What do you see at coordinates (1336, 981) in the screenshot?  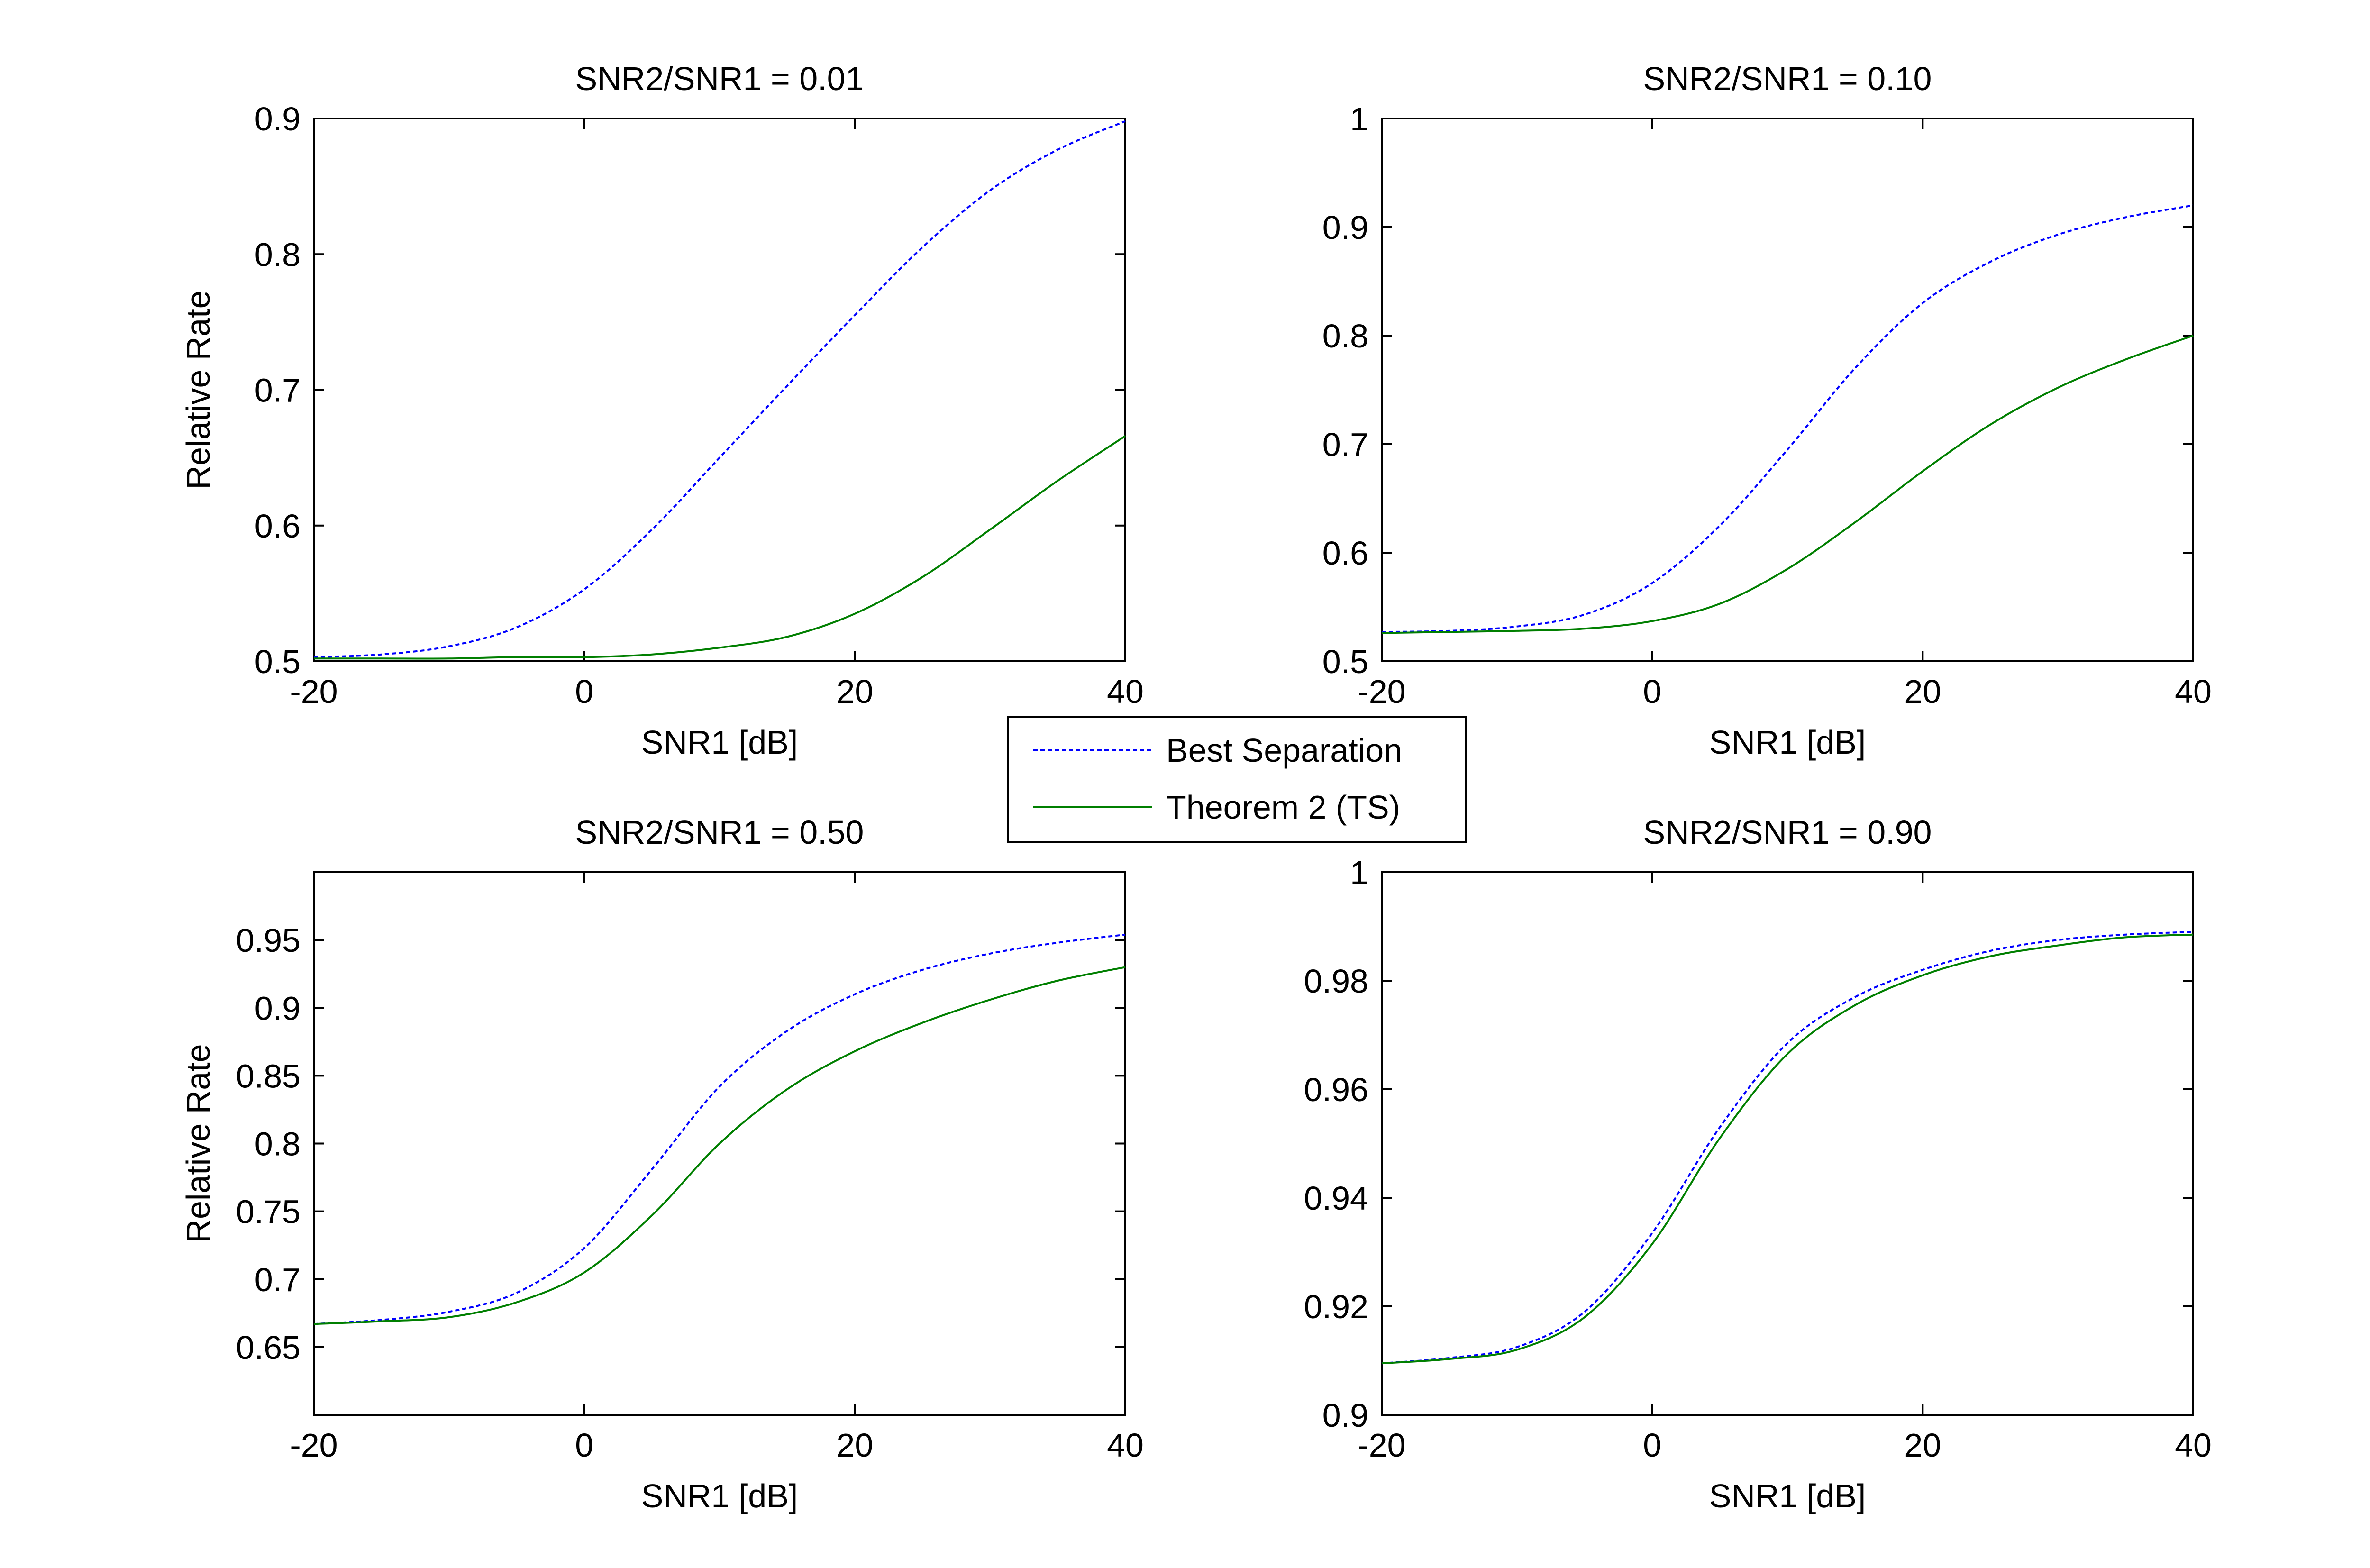 I see `y-tick-label: 0.98` at bounding box center [1336, 981].